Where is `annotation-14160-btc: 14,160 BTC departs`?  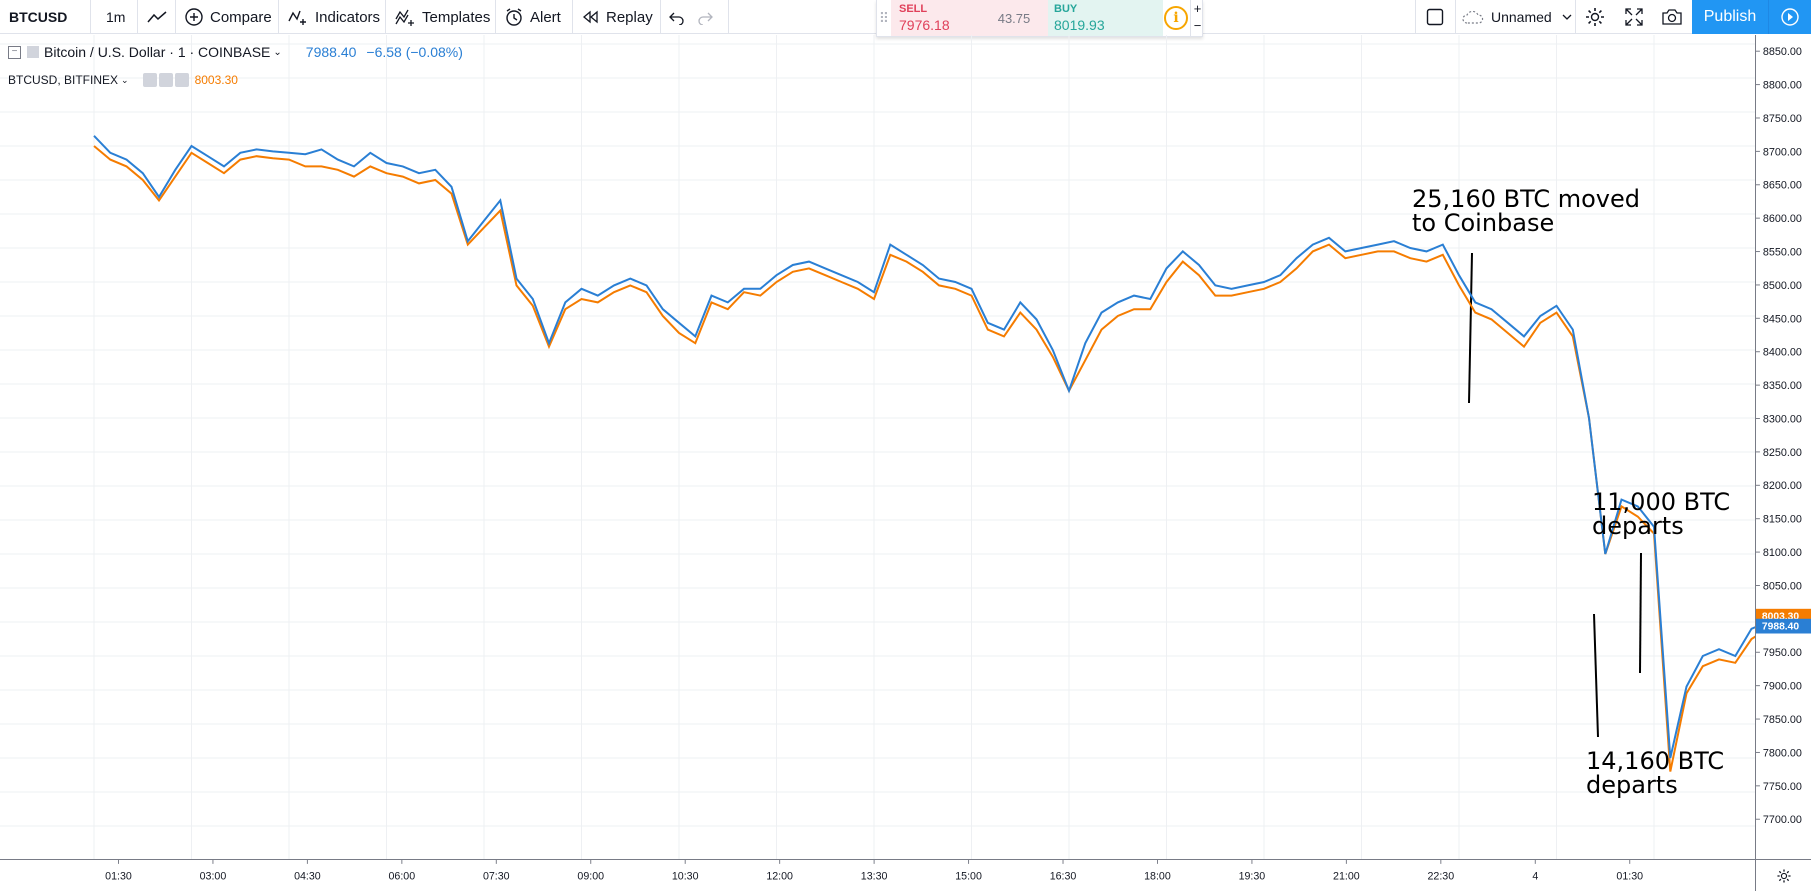
annotation-14160-btc: 14,160 BTC departs is located at coordinates (1655, 773).